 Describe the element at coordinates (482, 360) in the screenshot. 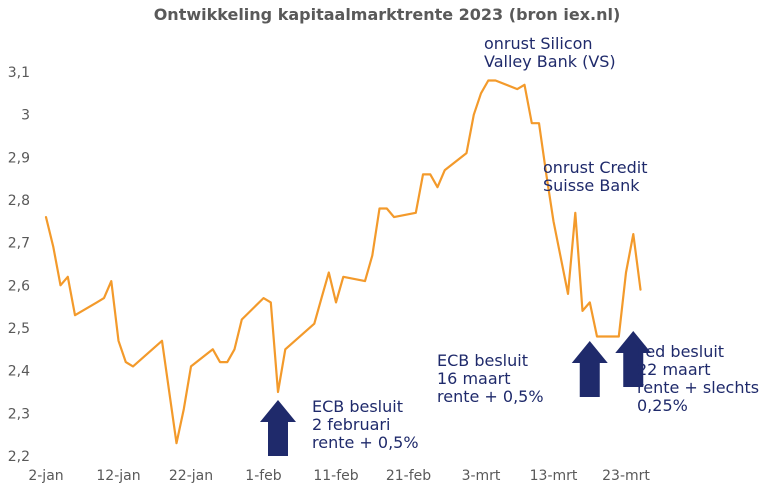

I see `annotation-ecb-mrt: ECB besluit` at that location.